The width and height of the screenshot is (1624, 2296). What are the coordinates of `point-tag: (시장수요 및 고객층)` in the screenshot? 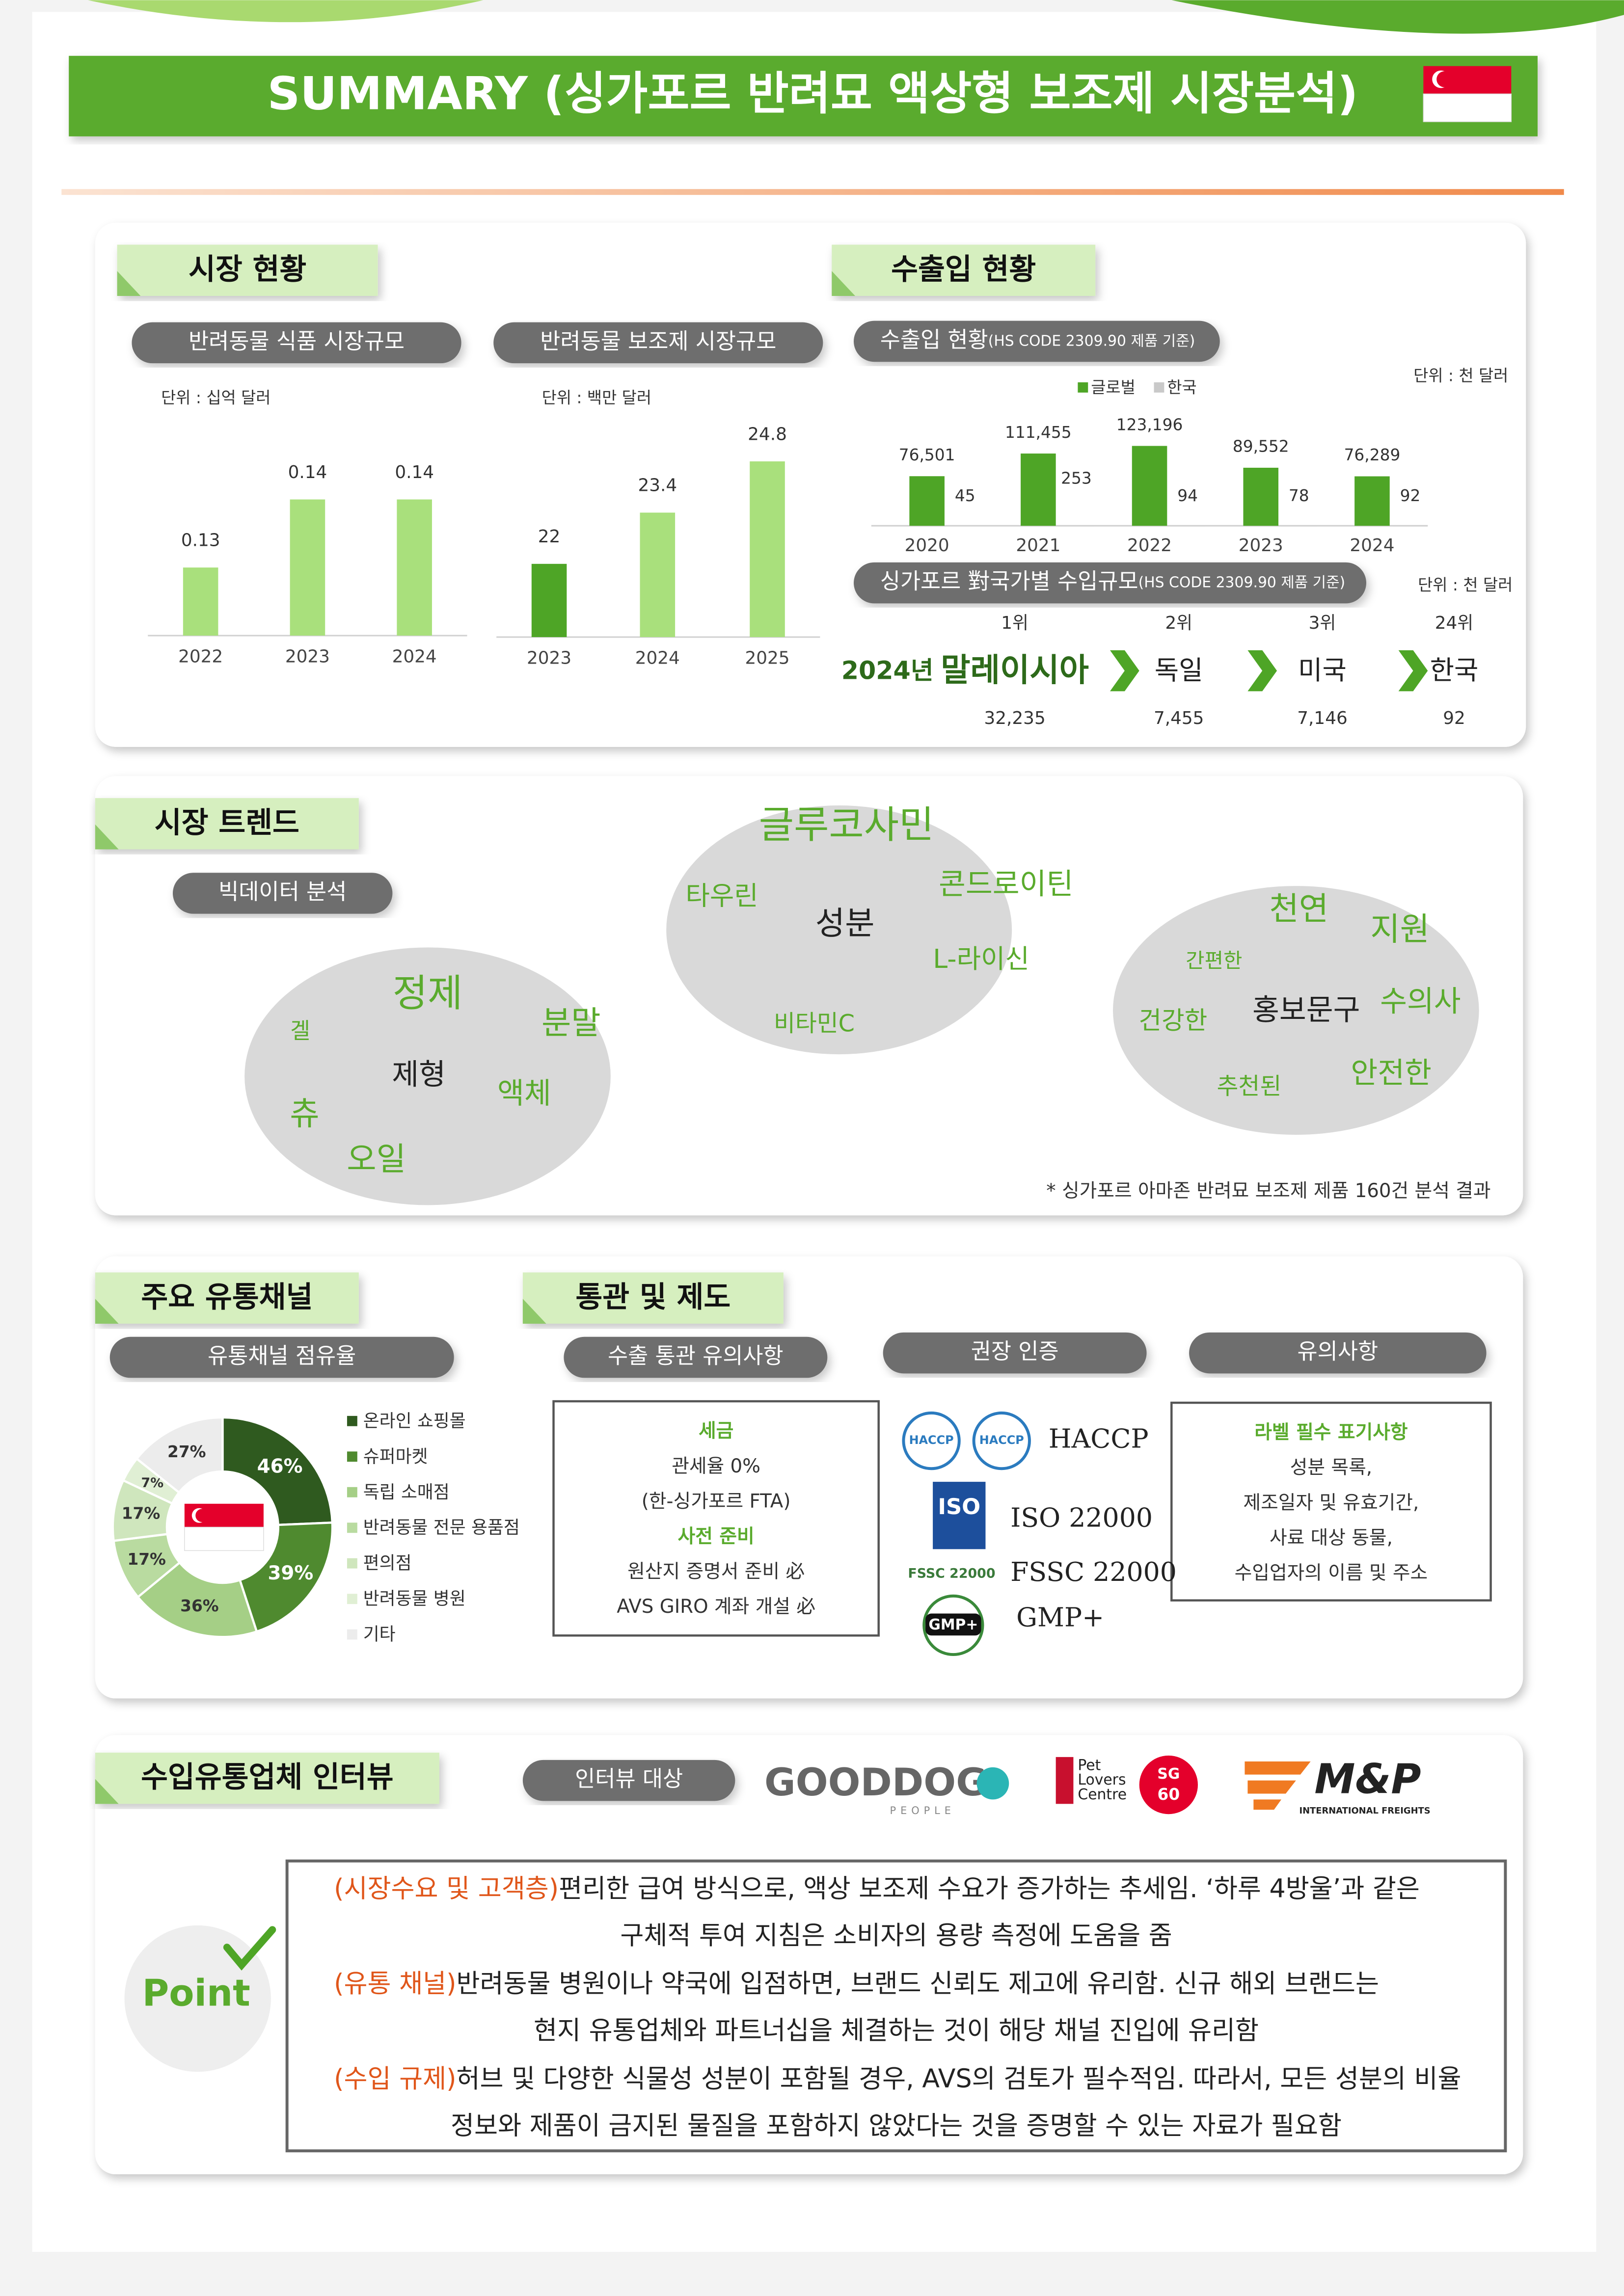 It's located at (446, 1888).